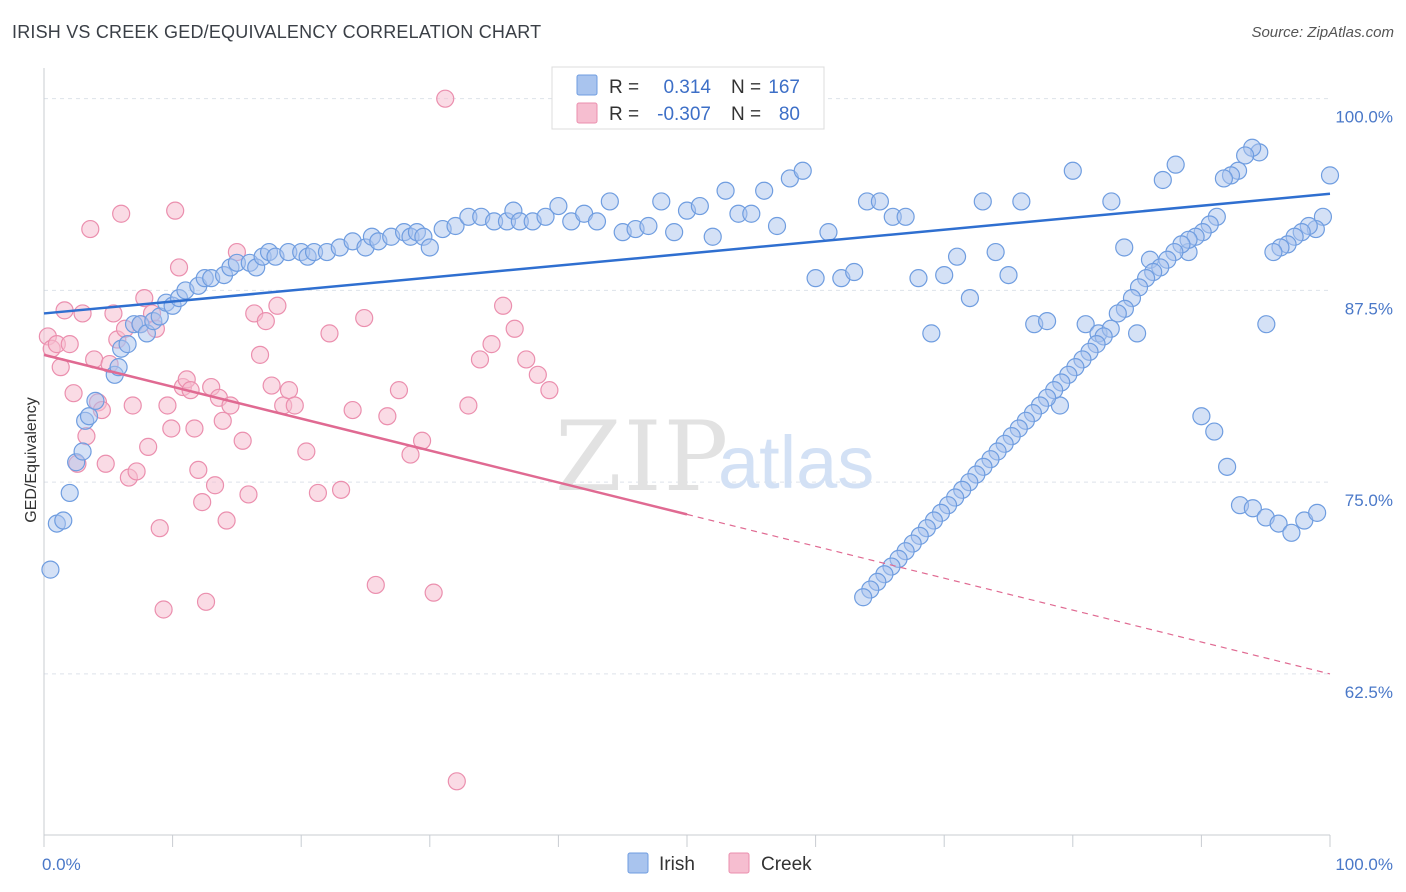  What do you see at coordinates (687, 253) in the screenshot?
I see `irish-trend-line` at bounding box center [687, 253].